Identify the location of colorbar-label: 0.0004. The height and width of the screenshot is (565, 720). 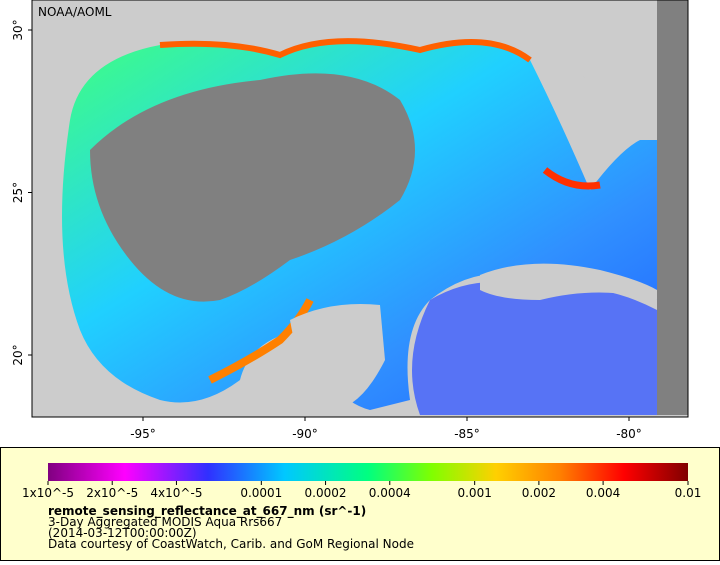
(390, 493).